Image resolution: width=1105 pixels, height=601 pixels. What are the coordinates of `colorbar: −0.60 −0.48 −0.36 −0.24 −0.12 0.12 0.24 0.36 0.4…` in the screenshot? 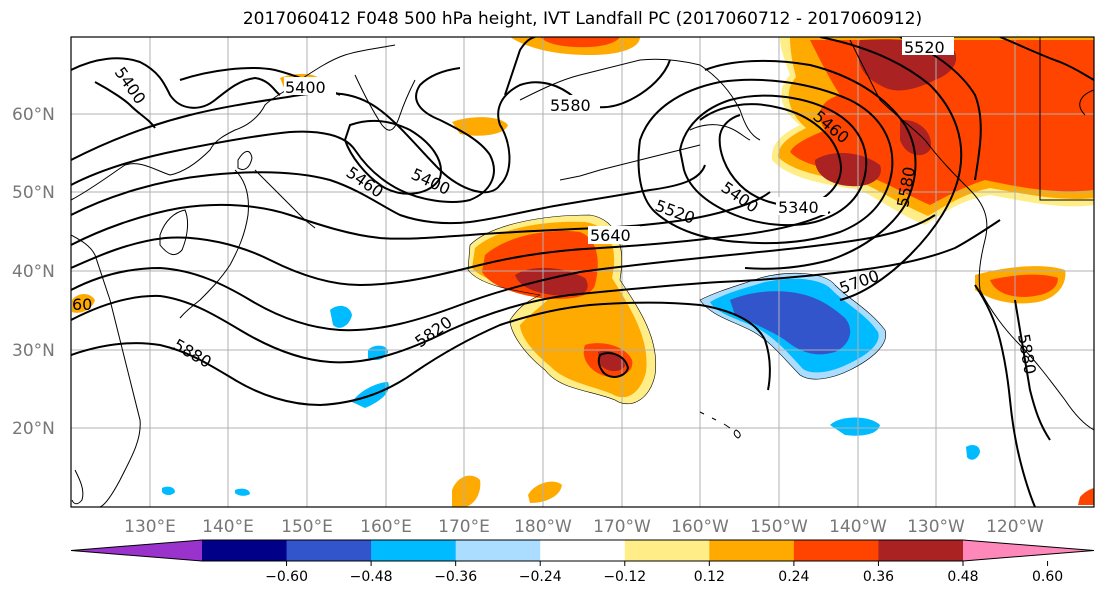 It's located at (582, 562).